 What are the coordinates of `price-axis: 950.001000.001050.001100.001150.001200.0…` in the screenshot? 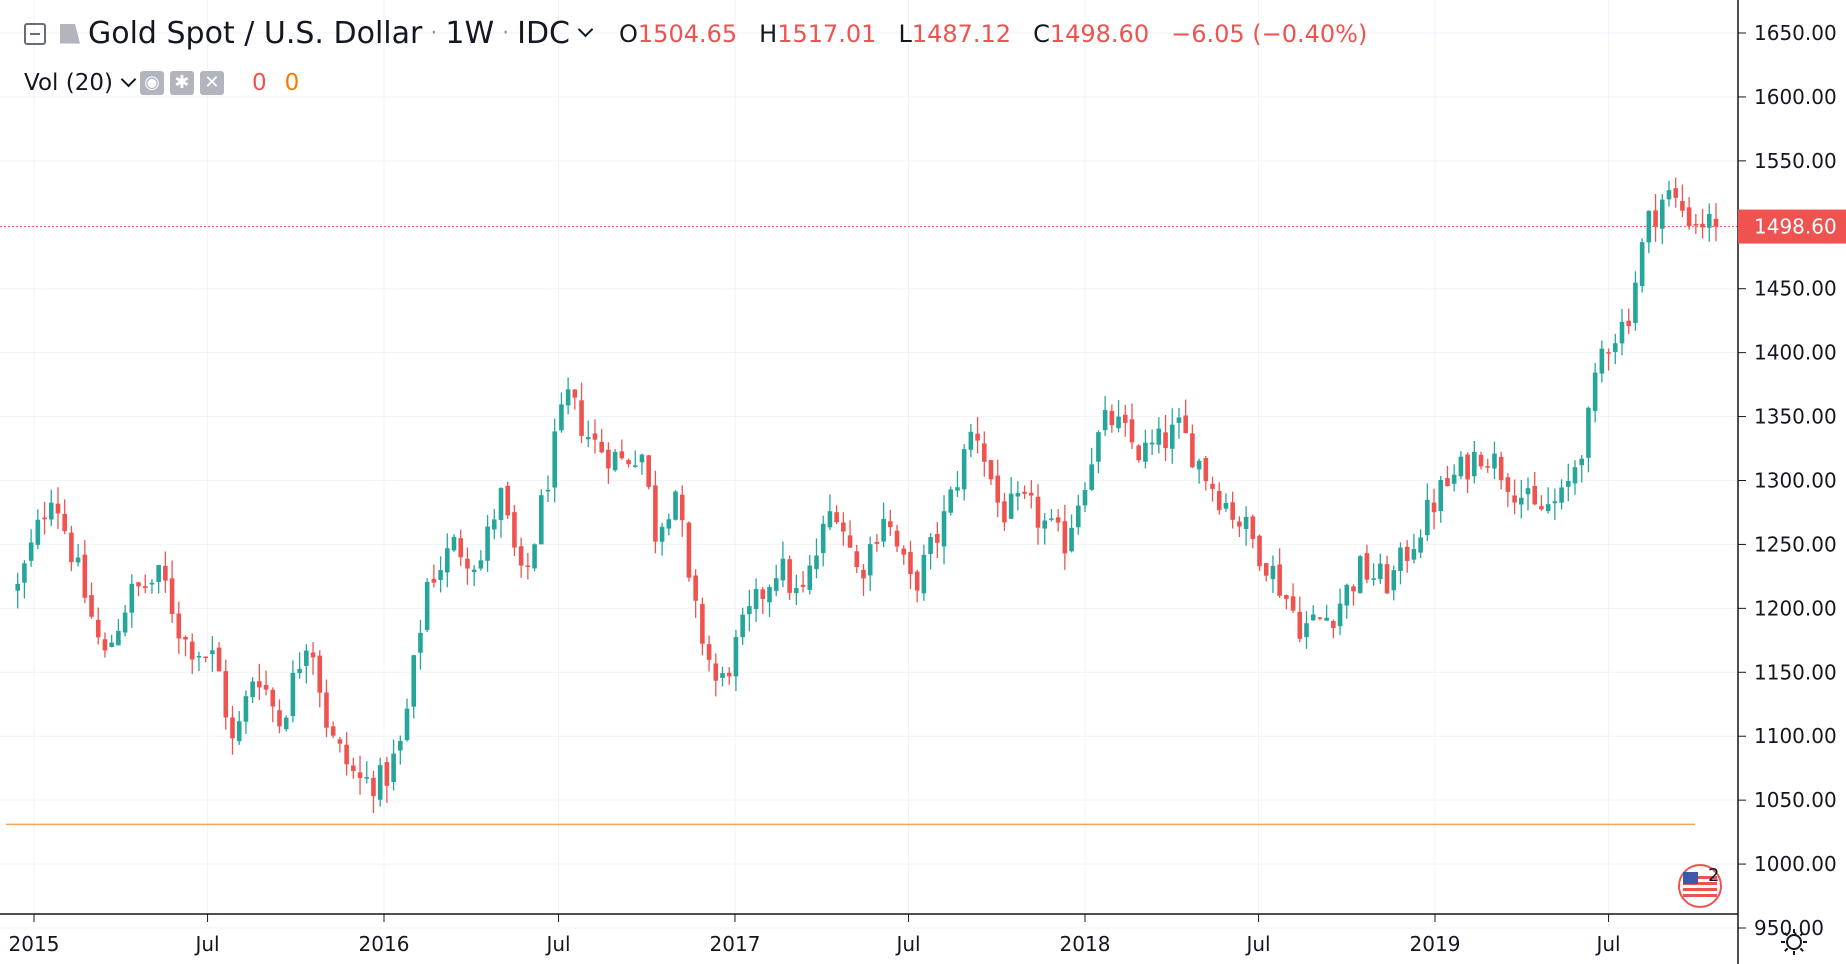 It's located at (1787, 482).